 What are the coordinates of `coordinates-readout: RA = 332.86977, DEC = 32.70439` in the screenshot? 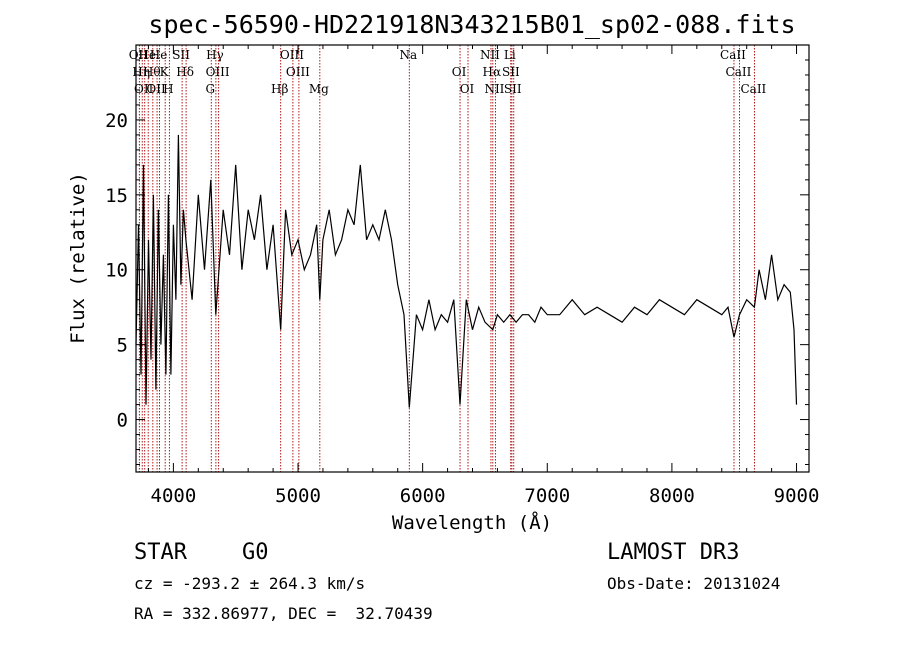 It's located at (283, 613).